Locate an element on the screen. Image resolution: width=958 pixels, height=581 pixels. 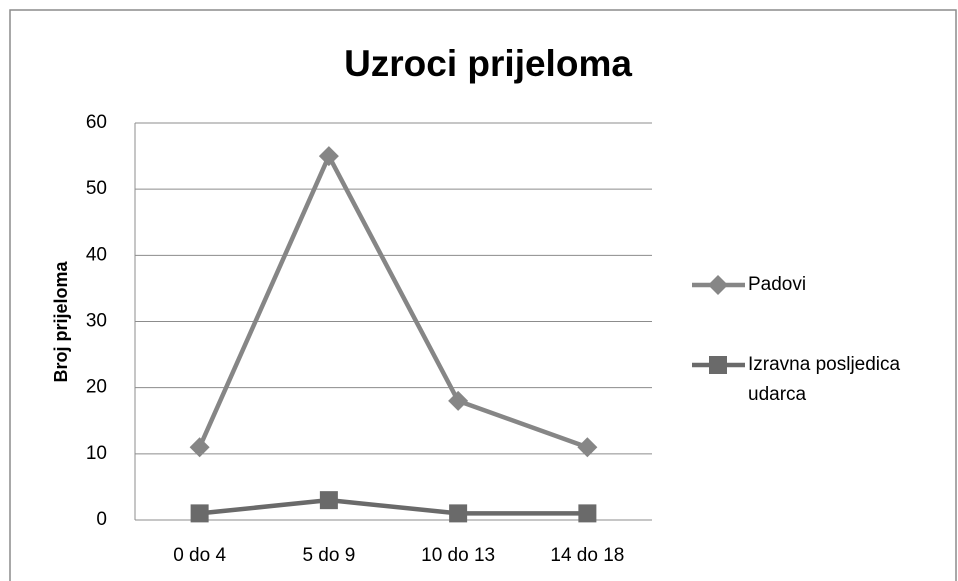
y-tick-label: 50 is located at coordinates (96, 188).